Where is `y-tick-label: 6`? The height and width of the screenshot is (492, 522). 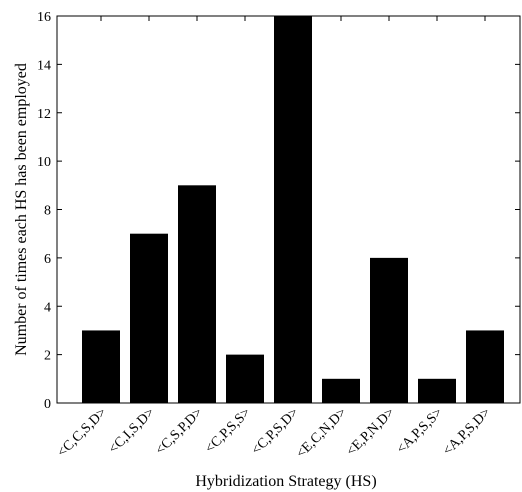
y-tick-label: 6 is located at coordinates (47, 259).